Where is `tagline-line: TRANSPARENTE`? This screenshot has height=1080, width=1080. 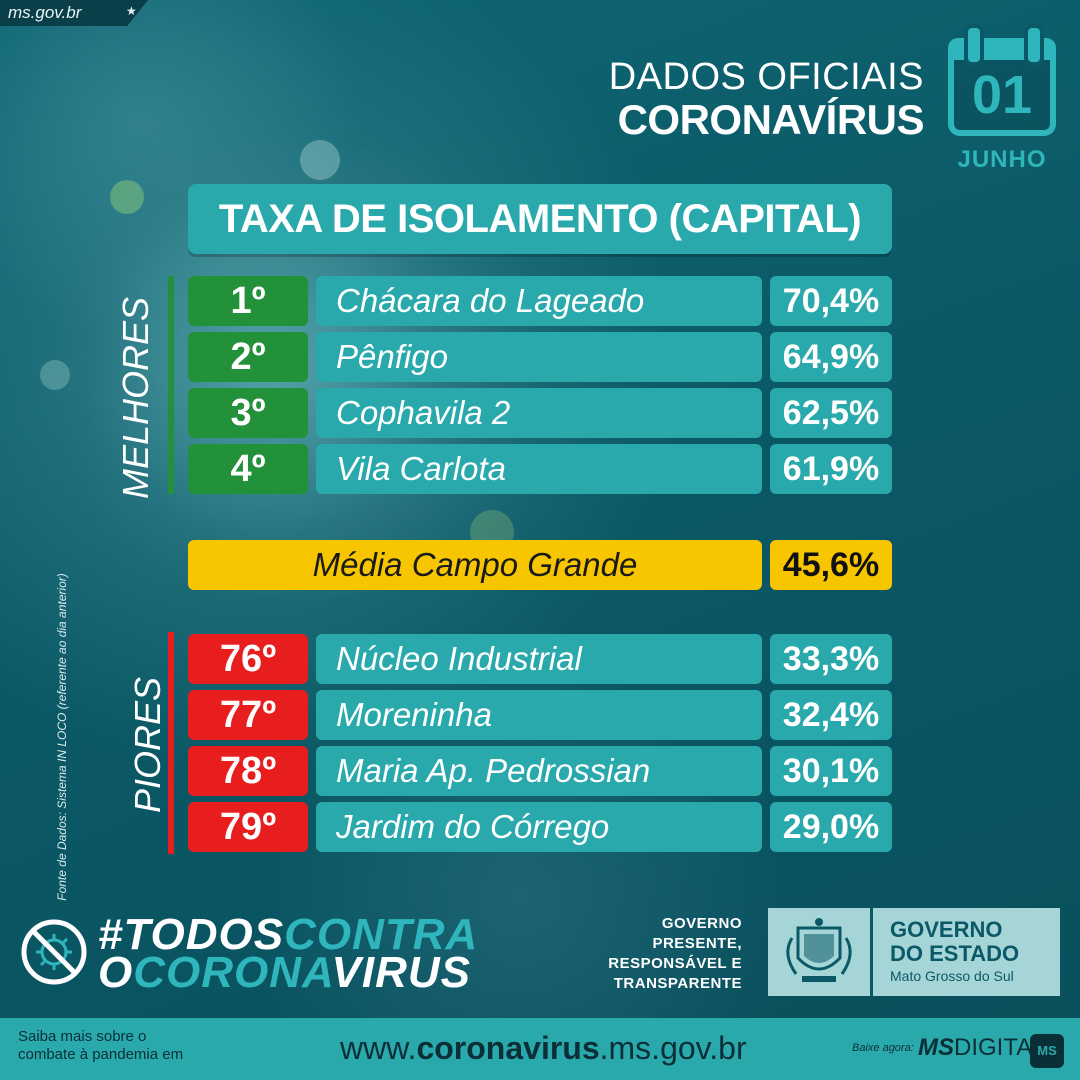 tagline-line: TRANSPARENTE is located at coordinates (677, 983).